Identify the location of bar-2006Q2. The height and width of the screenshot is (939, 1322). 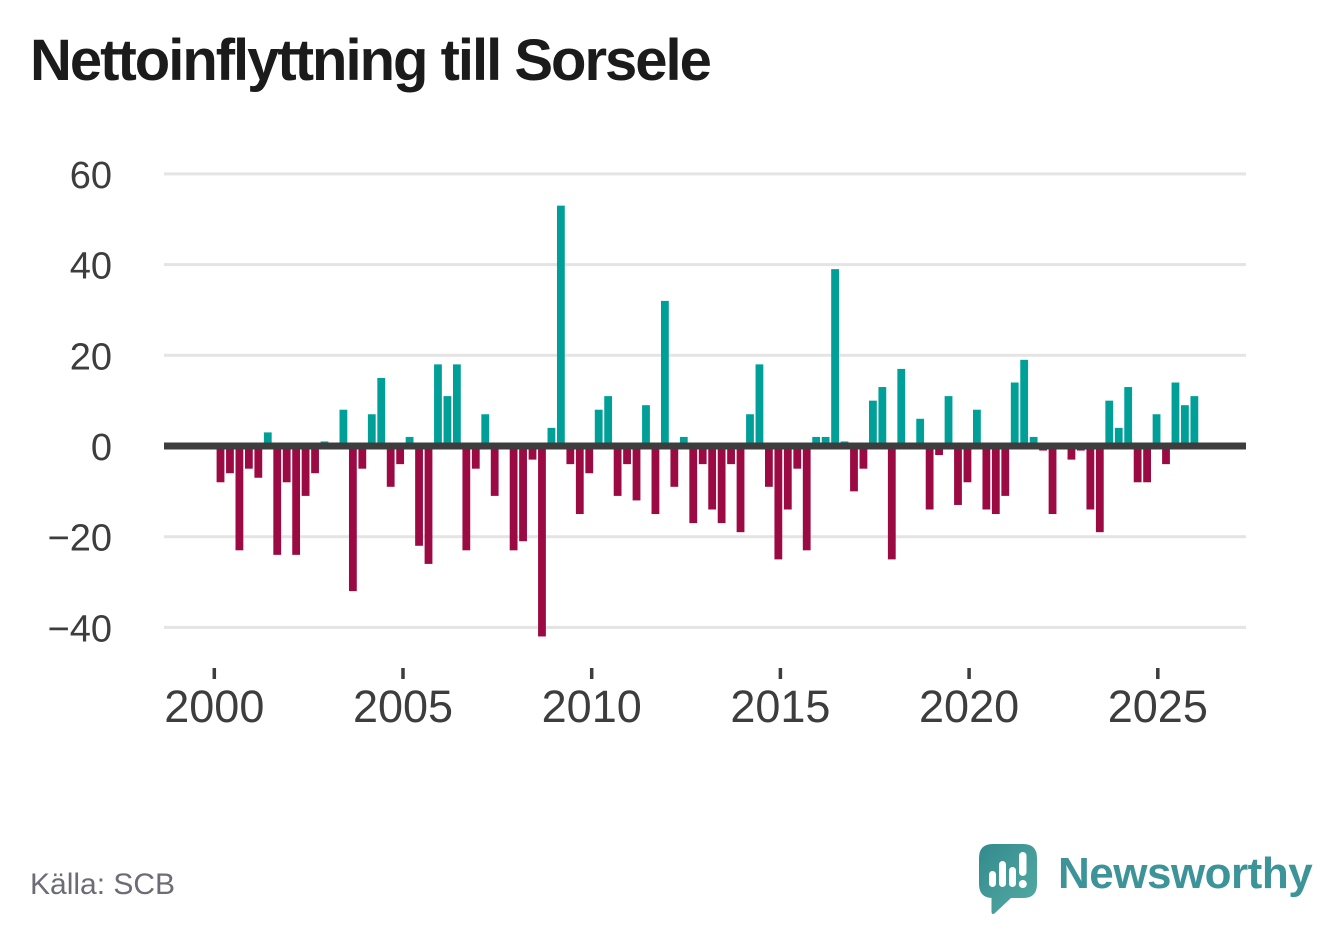
(456, 405).